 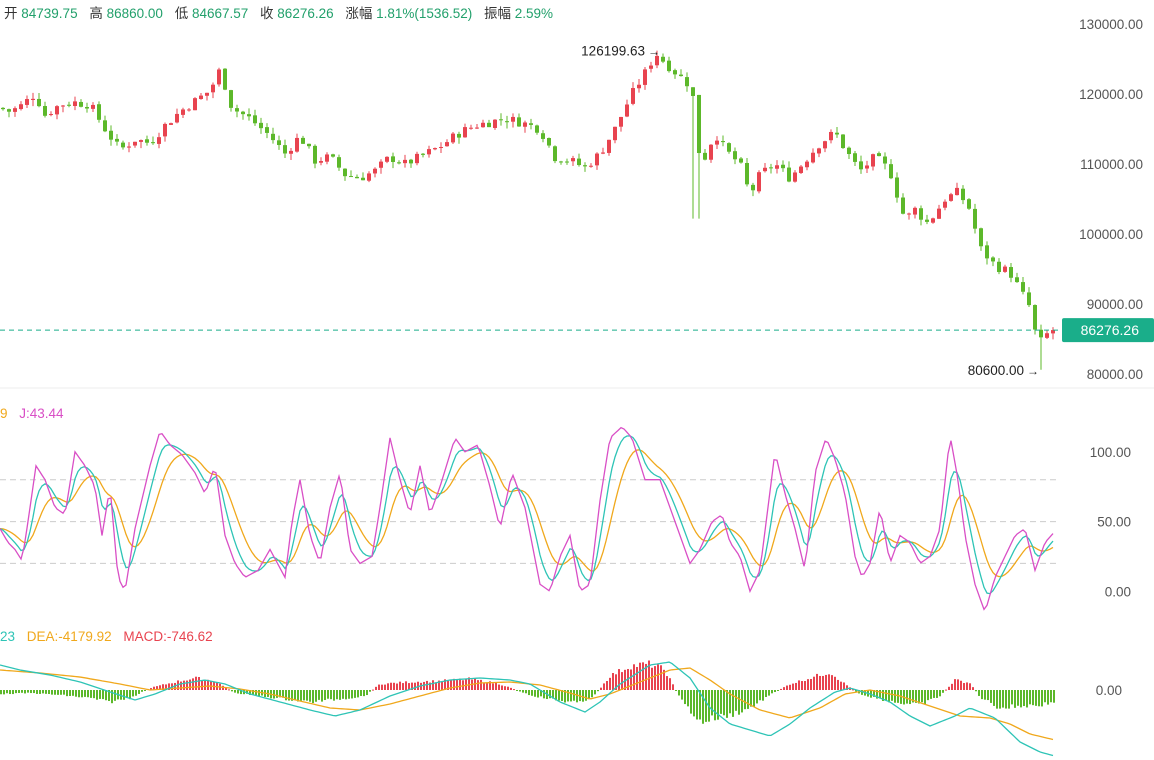 What do you see at coordinates (1111, 234) in the screenshot?
I see `price-tick-label: 100000.00` at bounding box center [1111, 234].